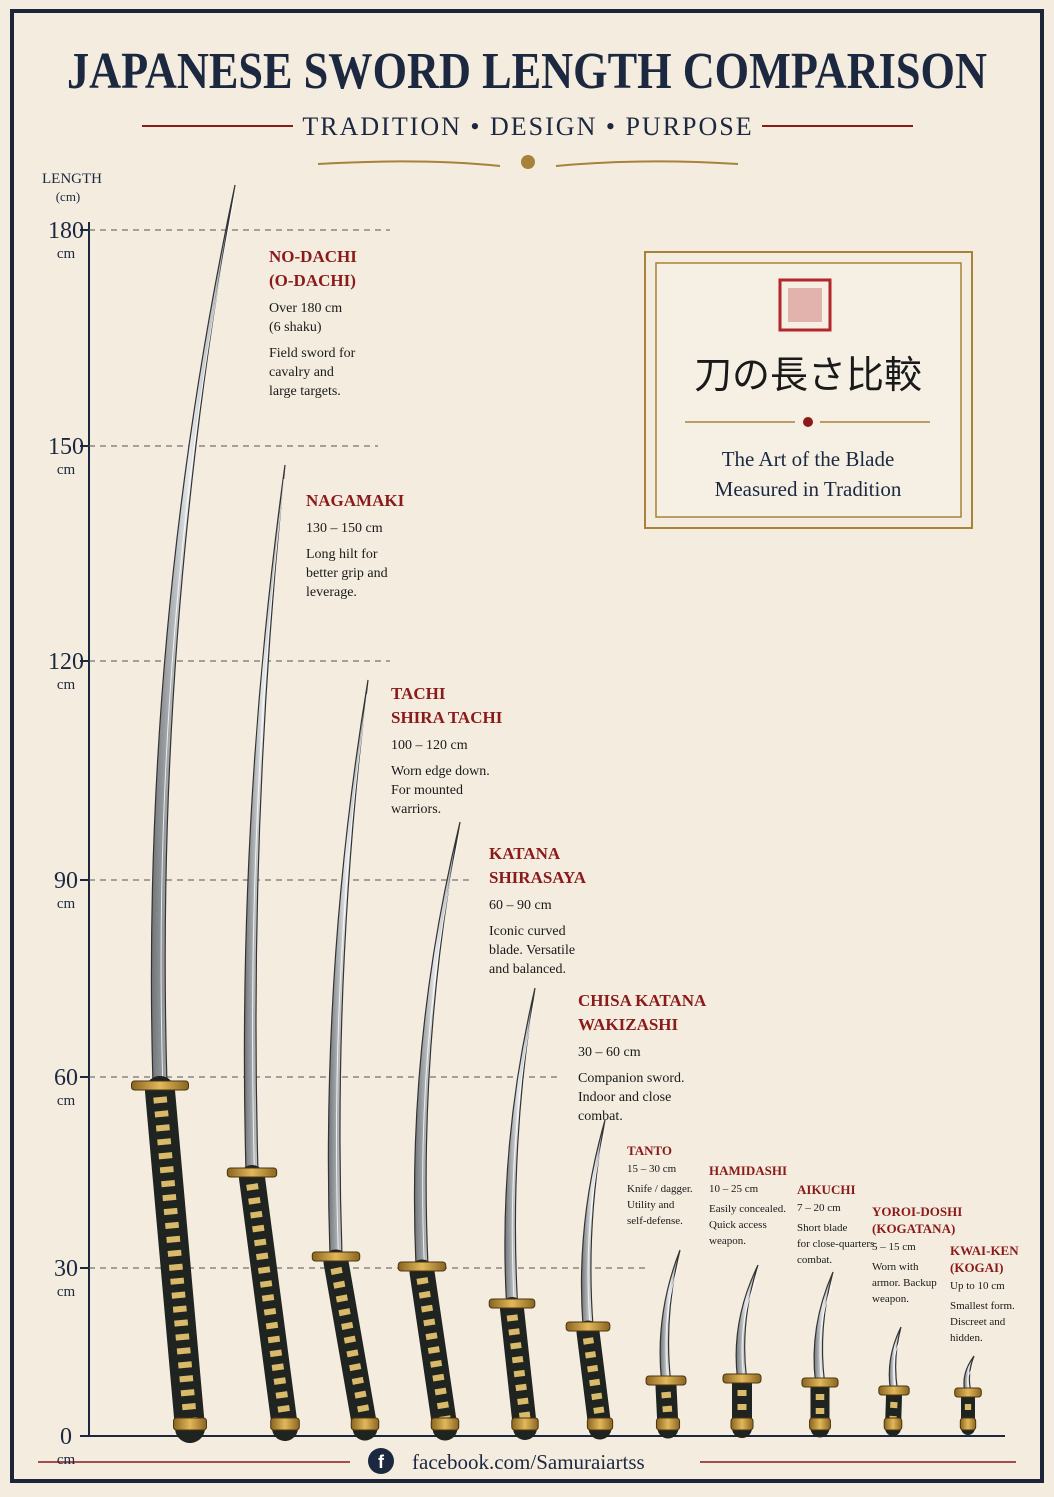 The image size is (1054, 1497). I want to click on sword-description: large targets., so click(305, 391).